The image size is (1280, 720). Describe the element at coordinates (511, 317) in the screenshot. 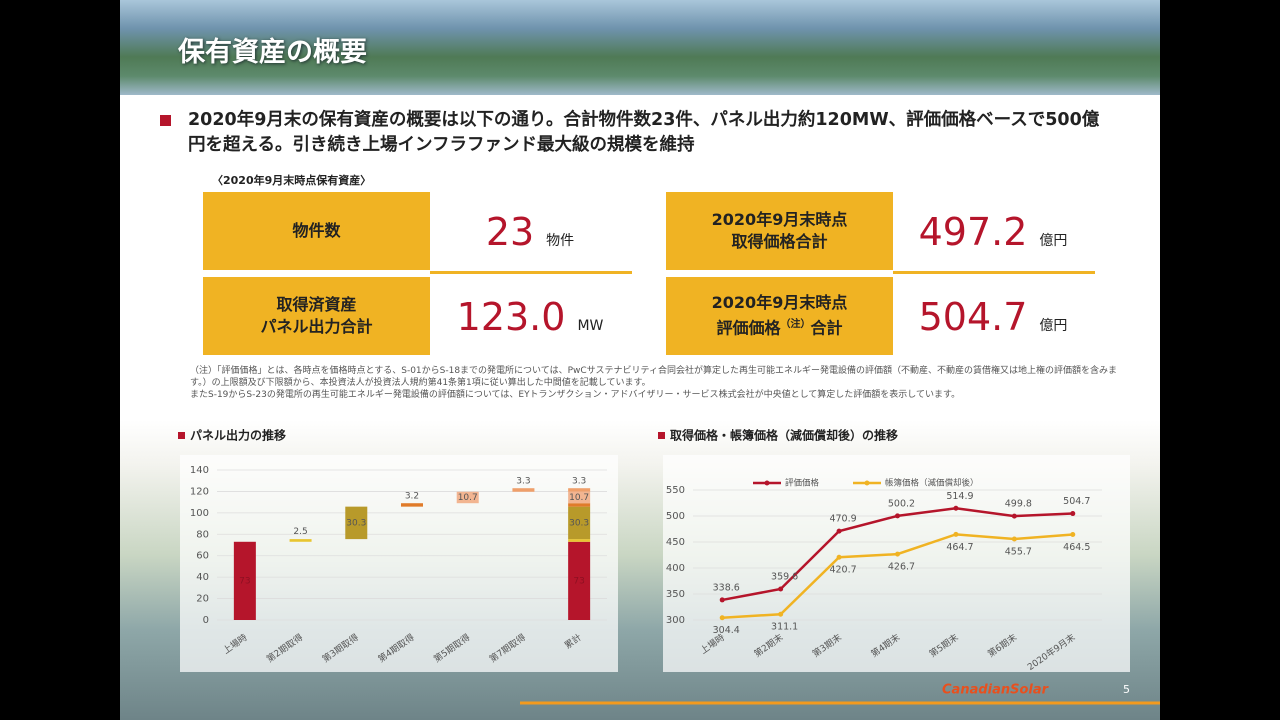

I see `kpi-number: 123.0` at that location.